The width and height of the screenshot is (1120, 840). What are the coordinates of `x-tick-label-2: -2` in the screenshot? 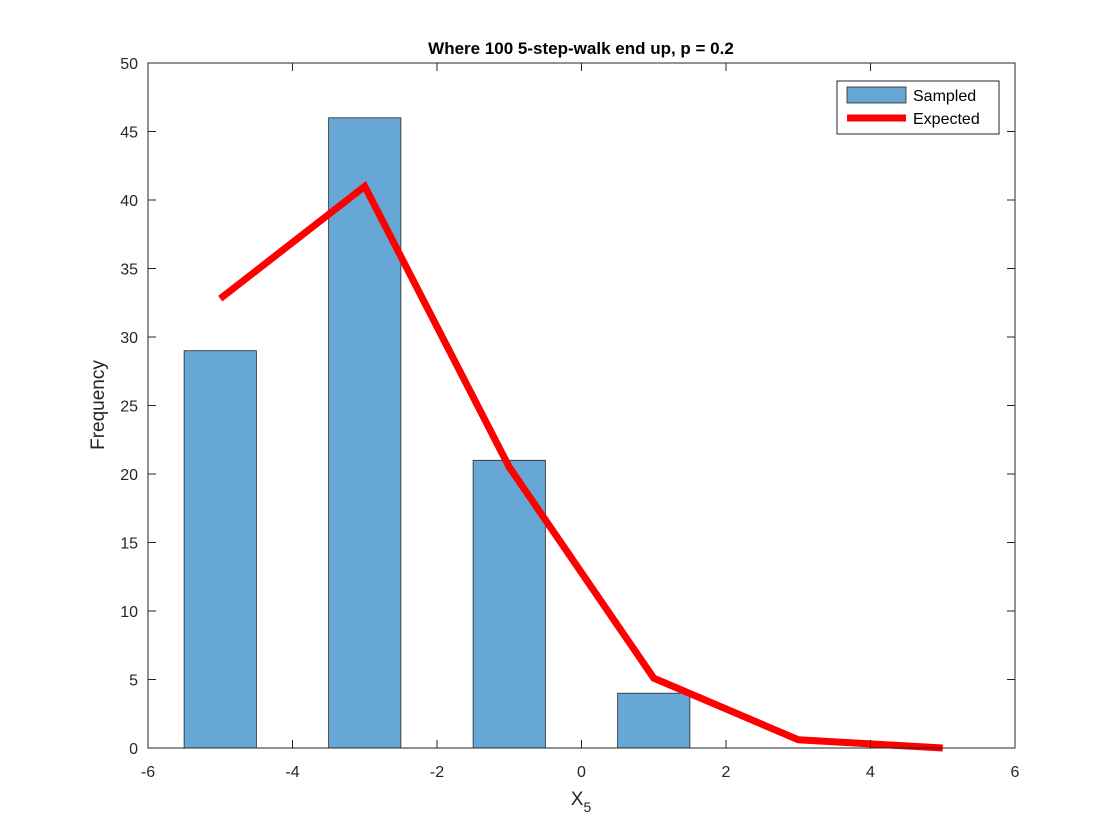 It's located at (437, 772).